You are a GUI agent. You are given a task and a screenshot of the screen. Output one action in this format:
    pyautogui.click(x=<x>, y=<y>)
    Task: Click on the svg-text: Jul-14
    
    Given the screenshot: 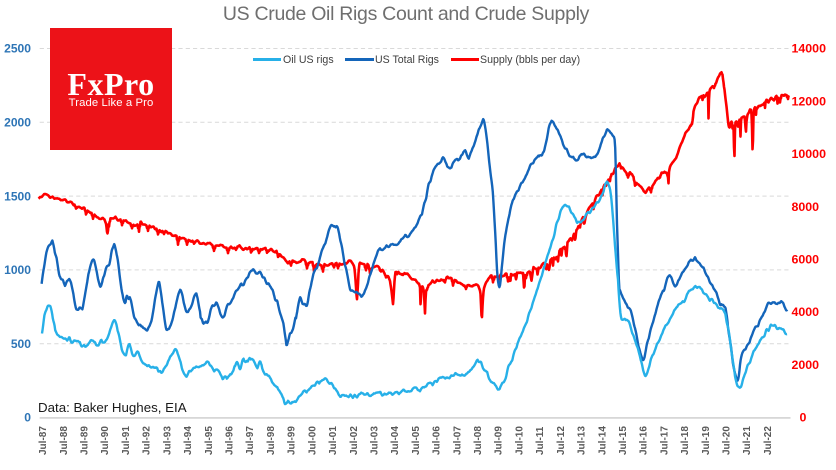 What is the action you would take?
    pyautogui.click(x=602, y=440)
    